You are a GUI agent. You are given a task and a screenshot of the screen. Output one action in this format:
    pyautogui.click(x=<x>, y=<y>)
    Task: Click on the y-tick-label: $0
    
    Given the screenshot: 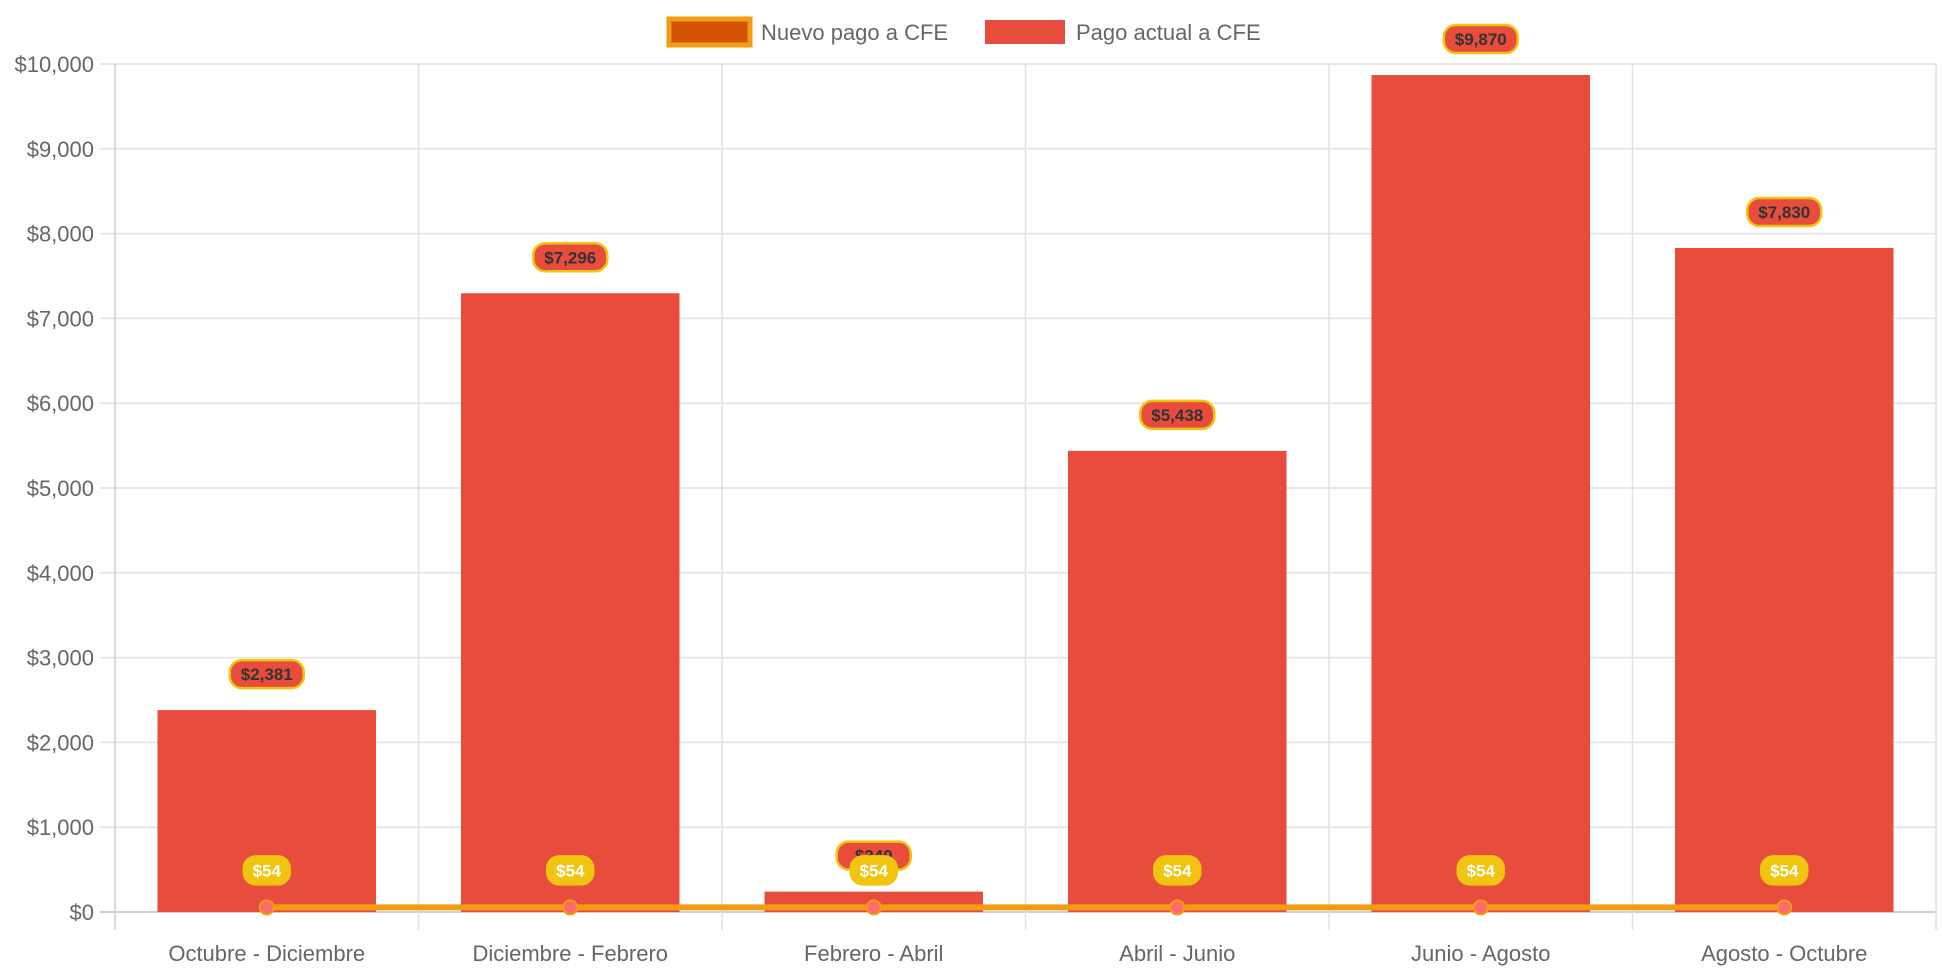 What is the action you would take?
    pyautogui.click(x=82, y=912)
    